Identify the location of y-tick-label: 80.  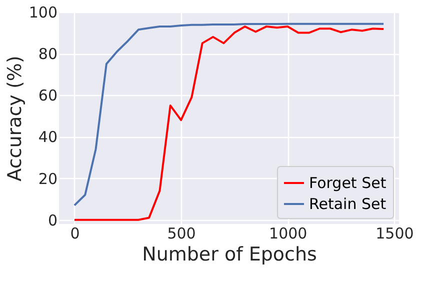
(48, 54).